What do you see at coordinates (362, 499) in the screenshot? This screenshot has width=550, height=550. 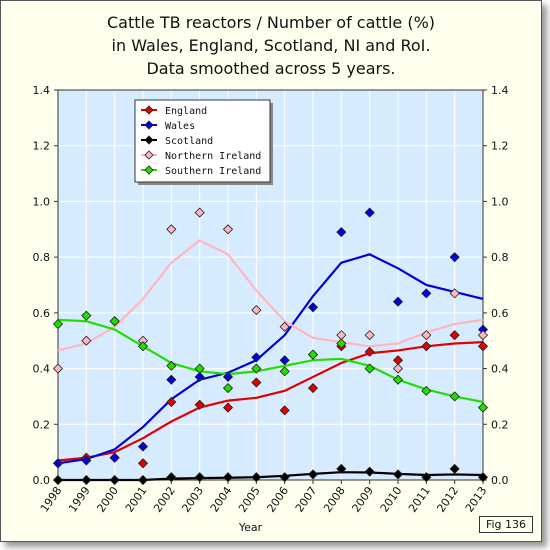 I see `x-tick-label: 2009` at bounding box center [362, 499].